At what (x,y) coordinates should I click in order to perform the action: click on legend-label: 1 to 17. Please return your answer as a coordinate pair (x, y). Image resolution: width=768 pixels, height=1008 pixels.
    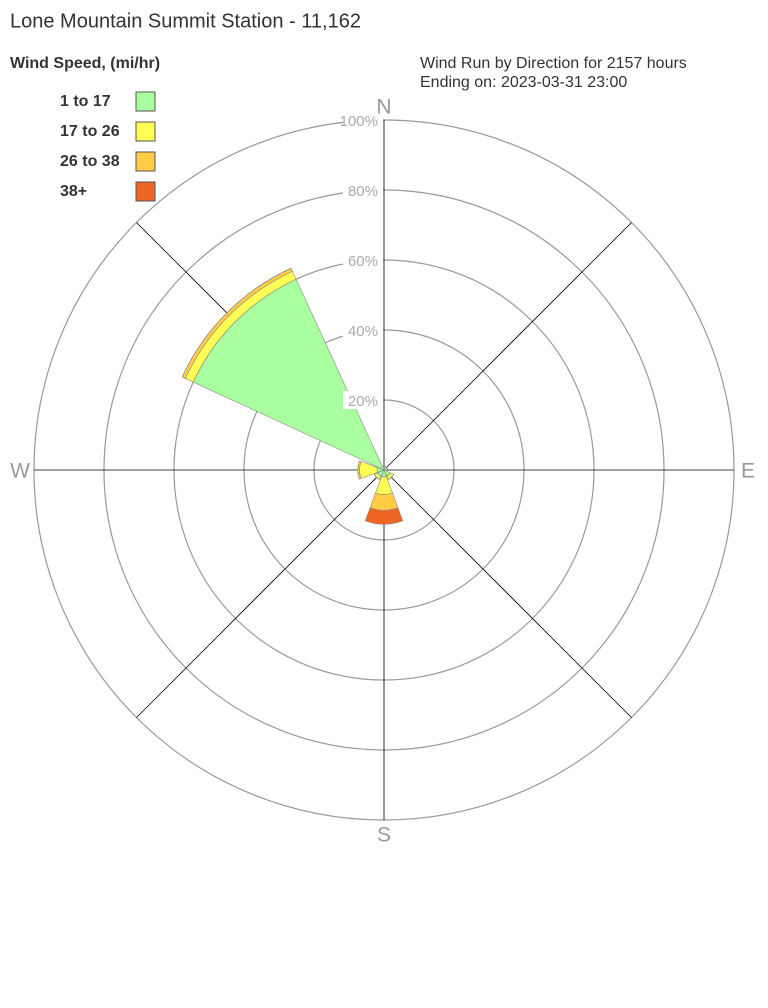
    Looking at the image, I should click on (85, 101).